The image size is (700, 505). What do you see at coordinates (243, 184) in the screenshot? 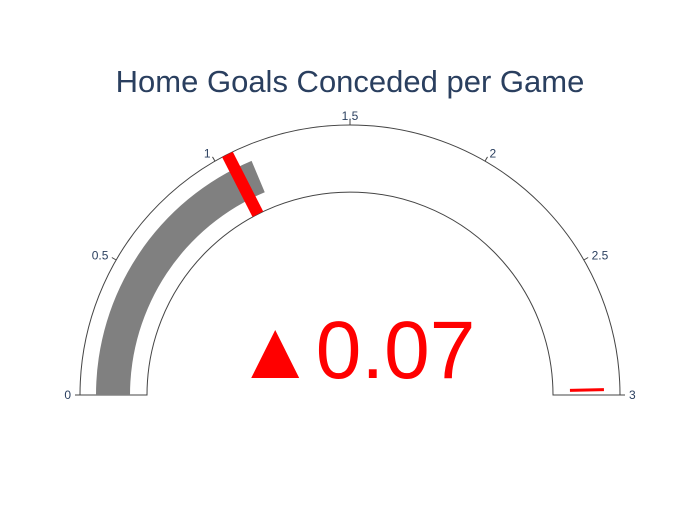
I see `gauge-reference-marker` at bounding box center [243, 184].